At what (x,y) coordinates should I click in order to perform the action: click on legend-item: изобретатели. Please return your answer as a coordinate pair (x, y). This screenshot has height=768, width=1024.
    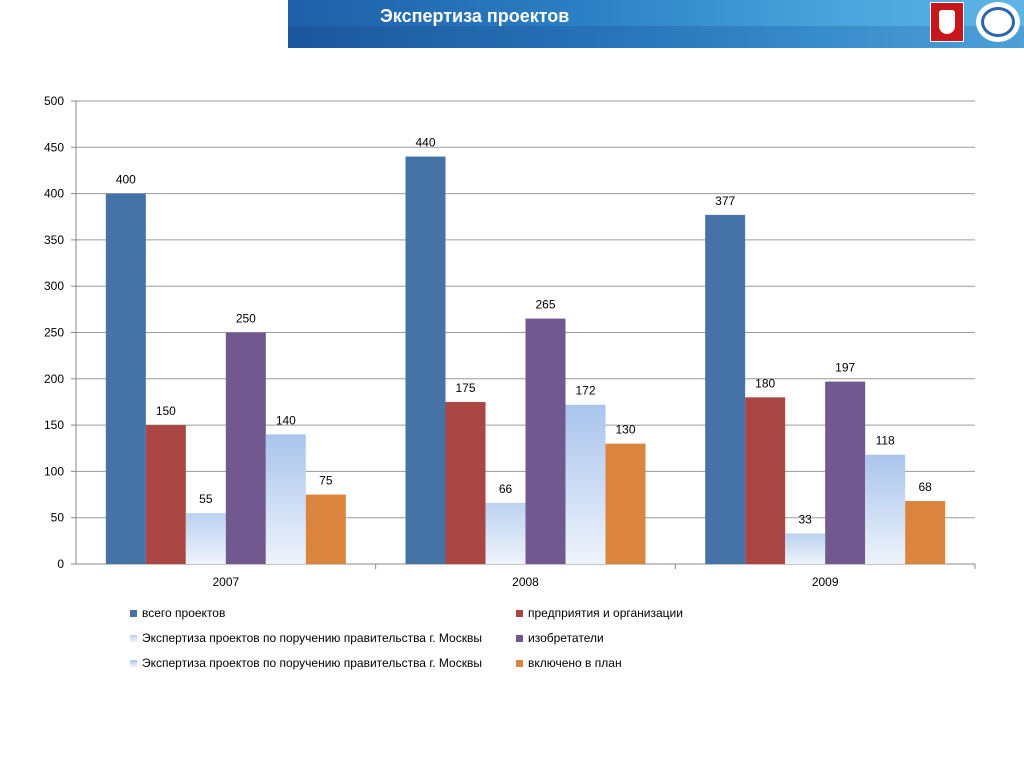
    Looking at the image, I should click on (560, 638).